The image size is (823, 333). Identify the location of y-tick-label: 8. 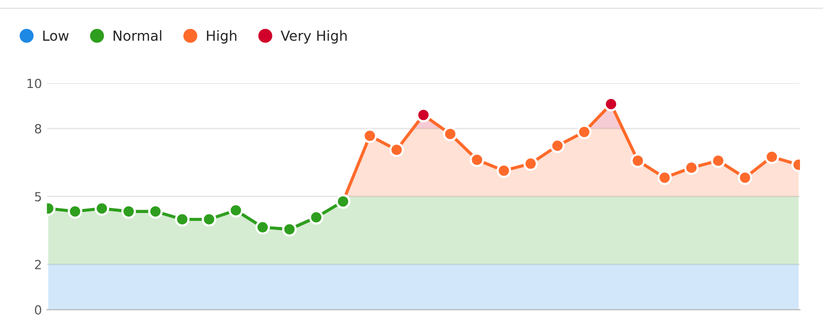
(38, 129).